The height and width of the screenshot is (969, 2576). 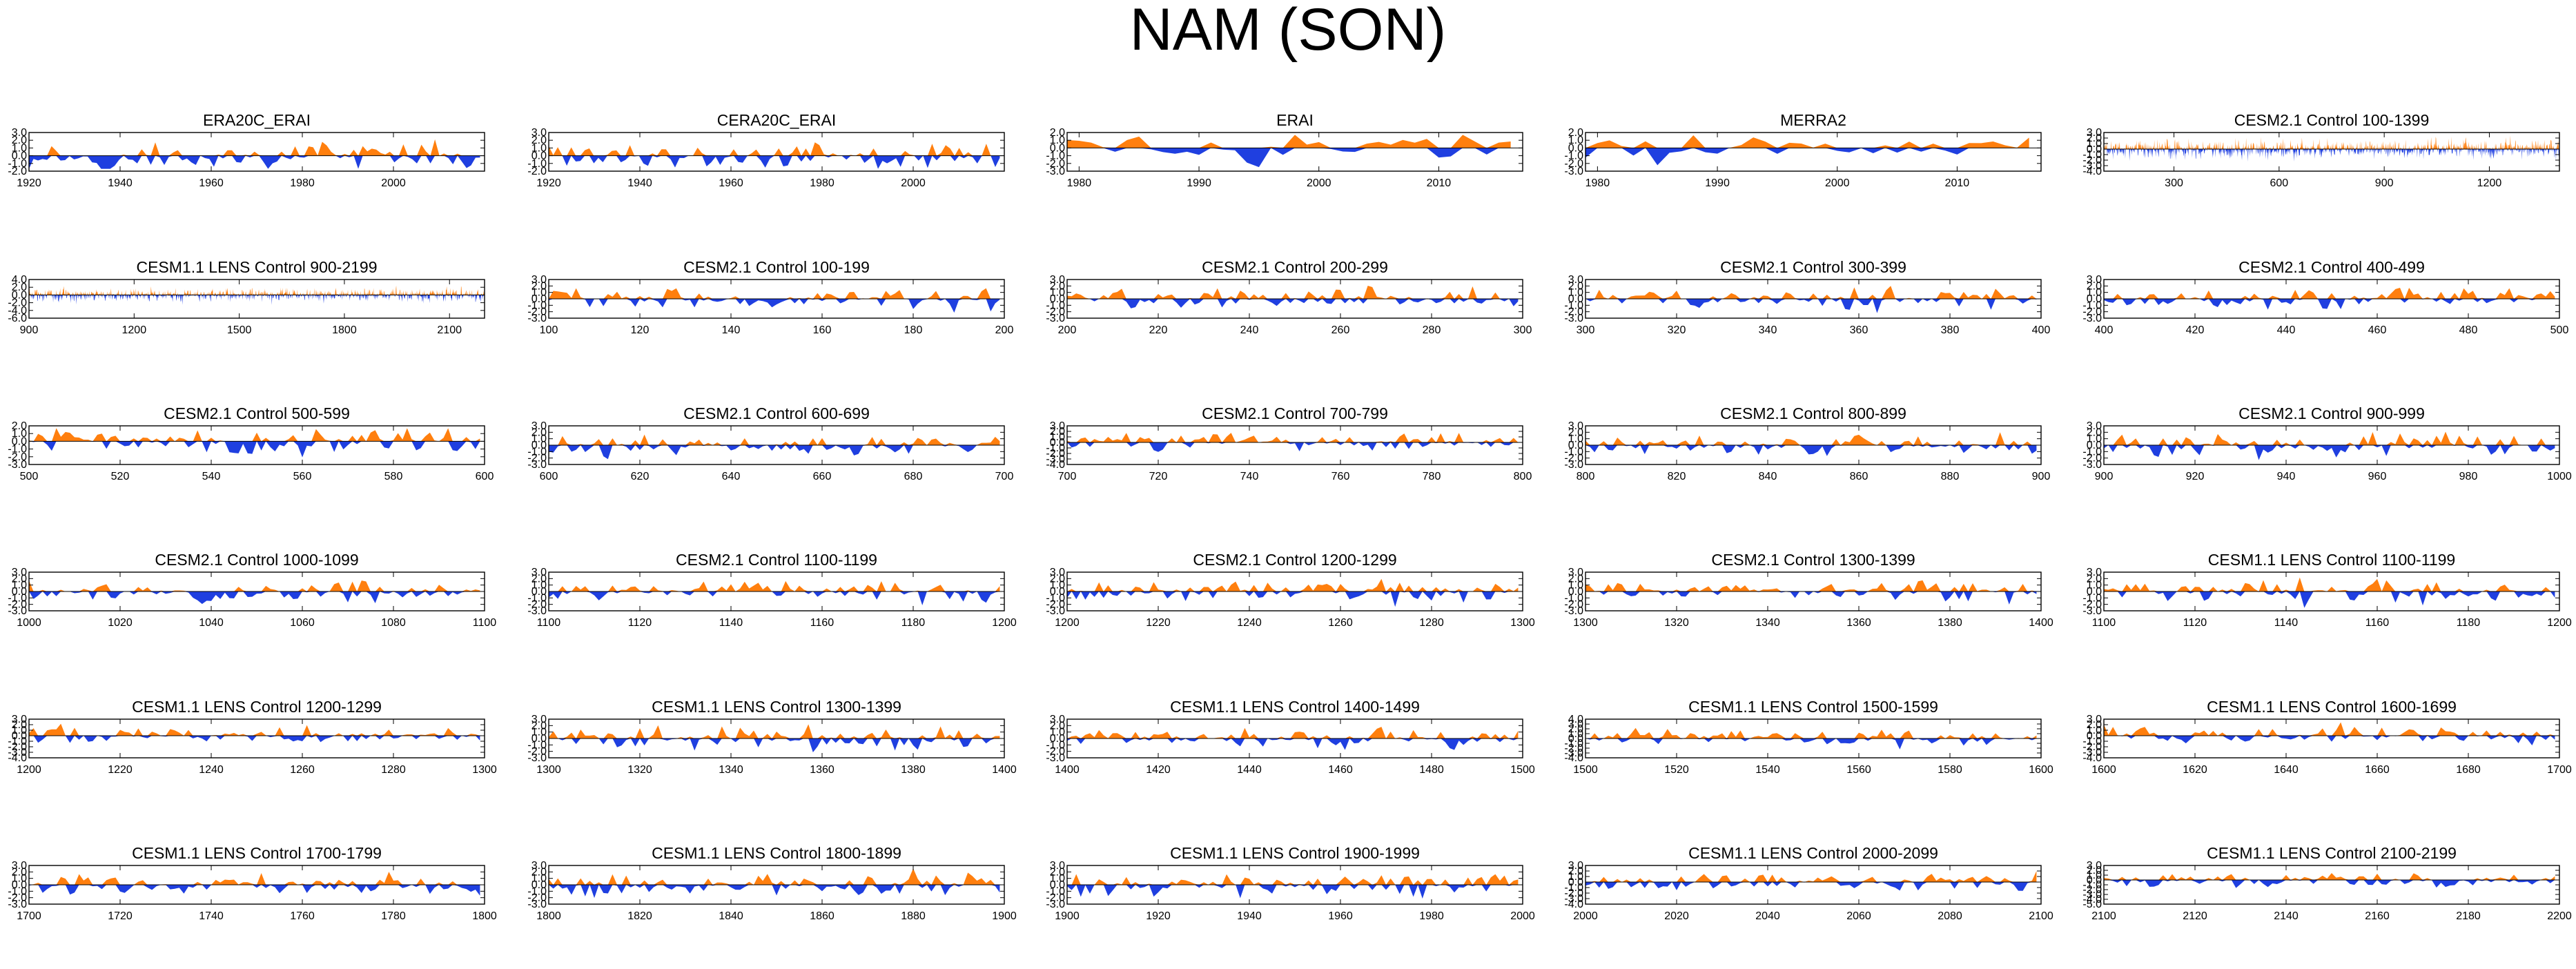 What do you see at coordinates (211, 770) in the screenshot?
I see `x-tick-label: 1240` at bounding box center [211, 770].